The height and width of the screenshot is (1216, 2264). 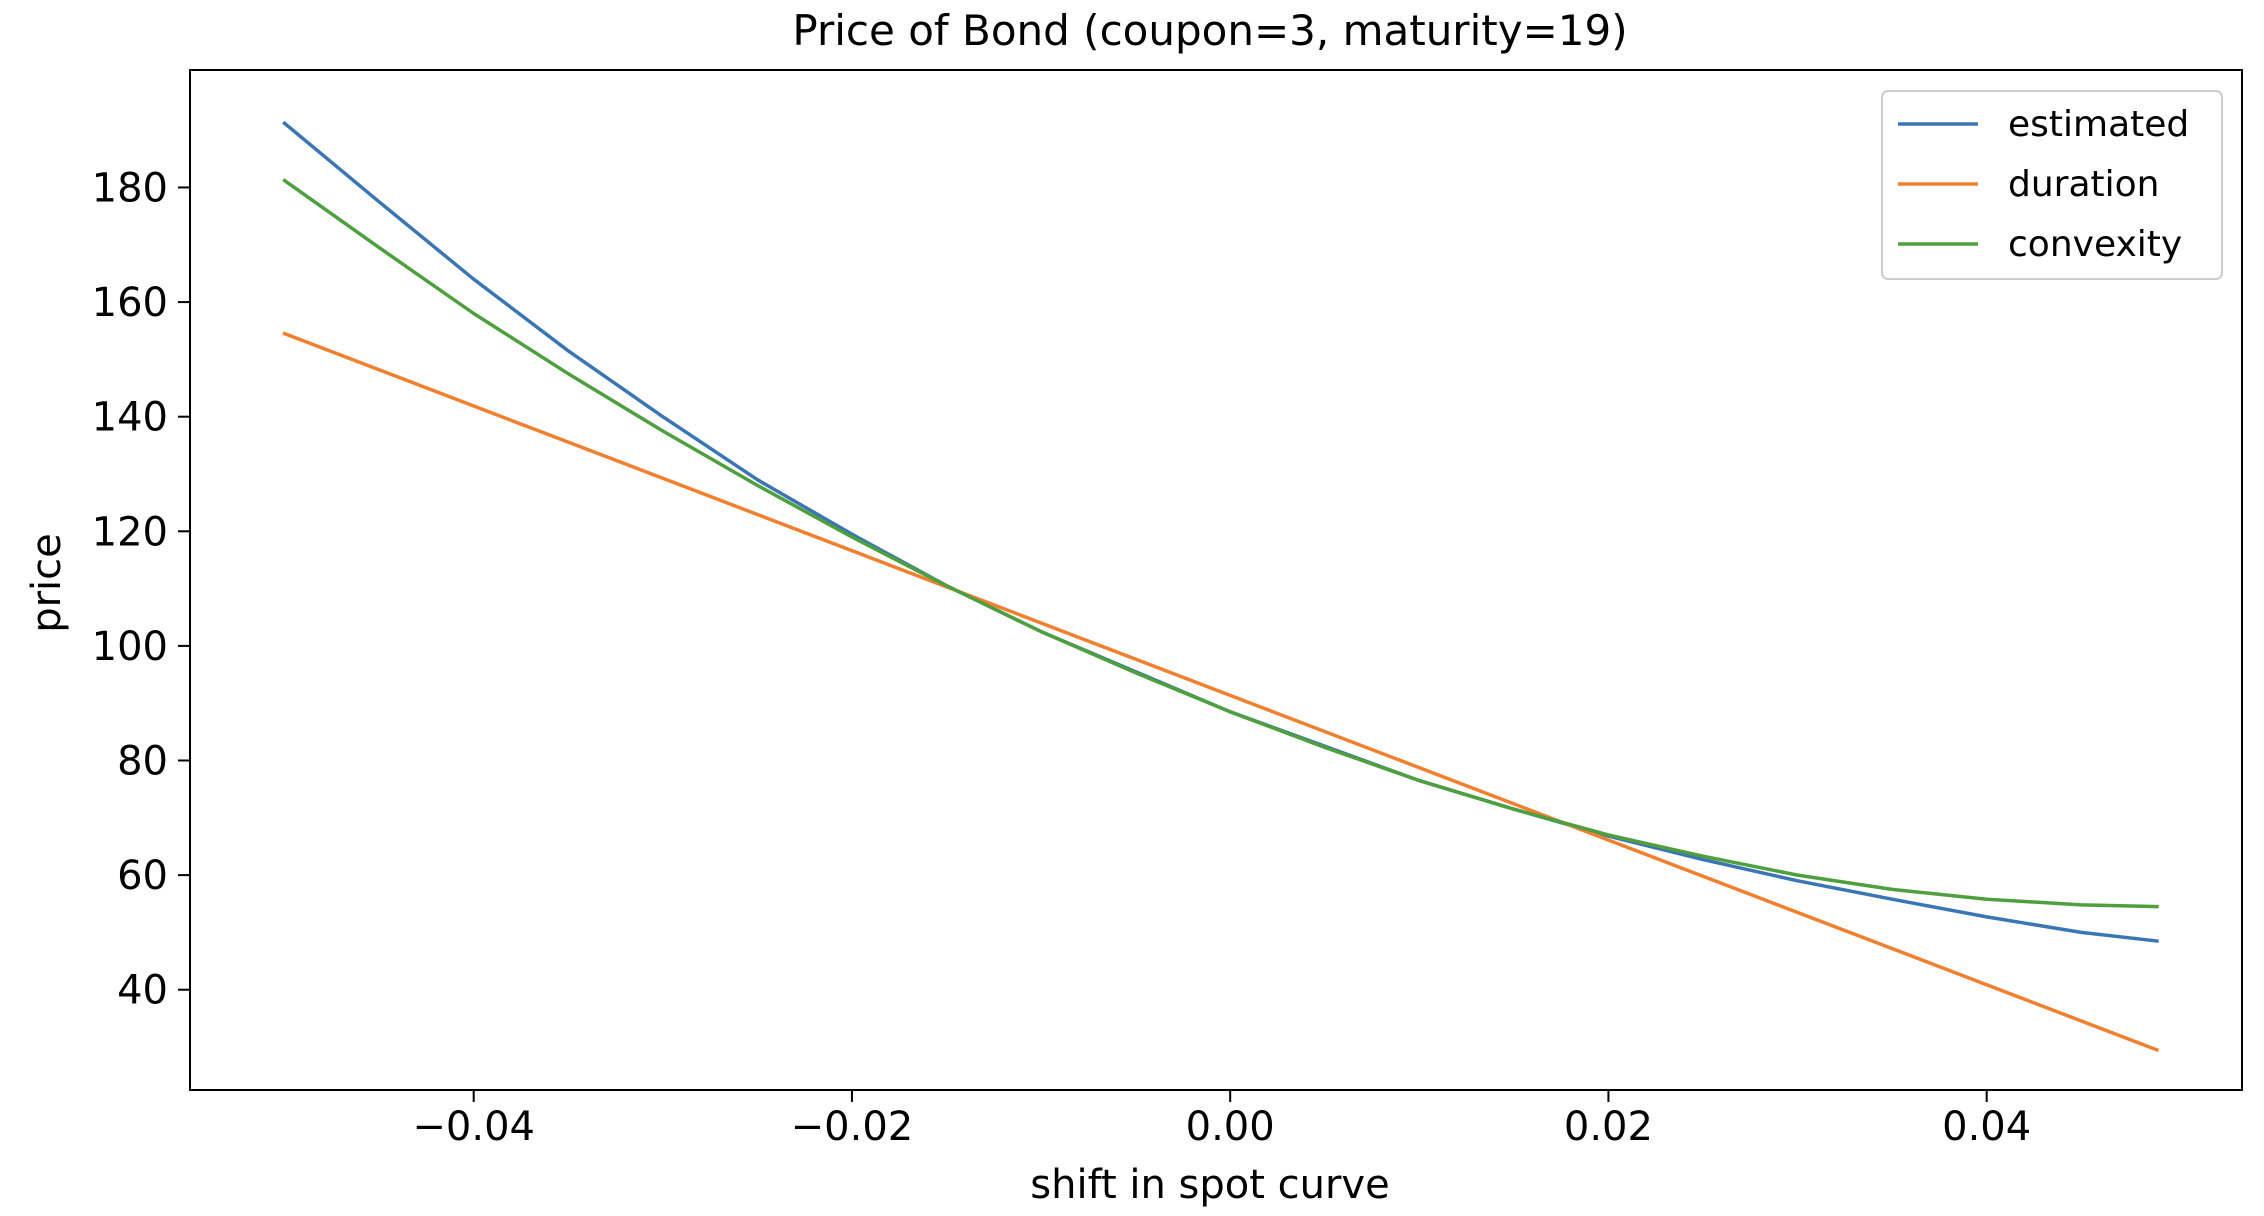 I want to click on x-tick-label: 0.00, so click(x=1230, y=1127).